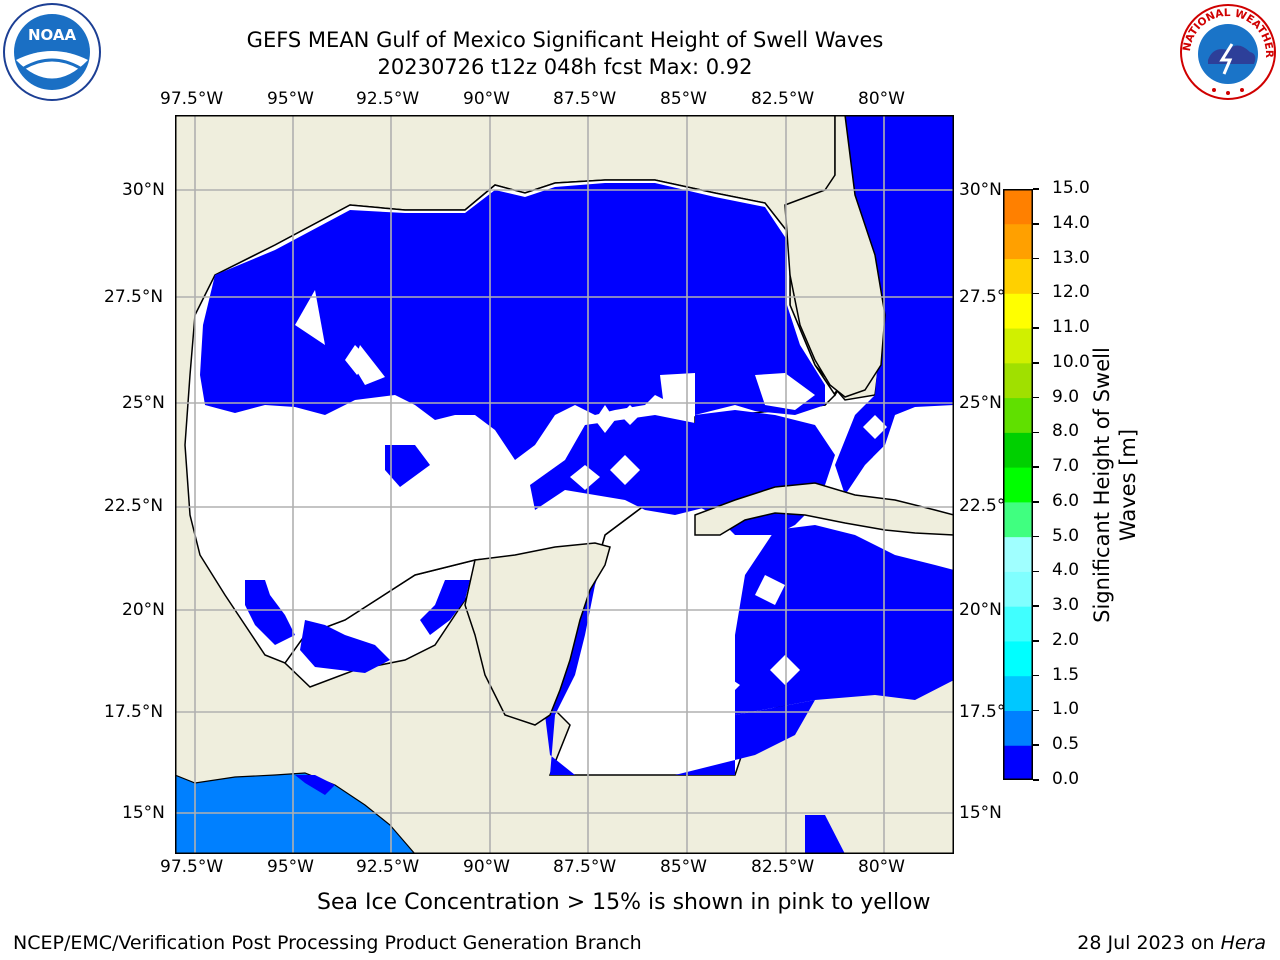  Describe the element at coordinates (1071, 361) in the screenshot. I see `colorbar-tick-label: 10.0` at that location.